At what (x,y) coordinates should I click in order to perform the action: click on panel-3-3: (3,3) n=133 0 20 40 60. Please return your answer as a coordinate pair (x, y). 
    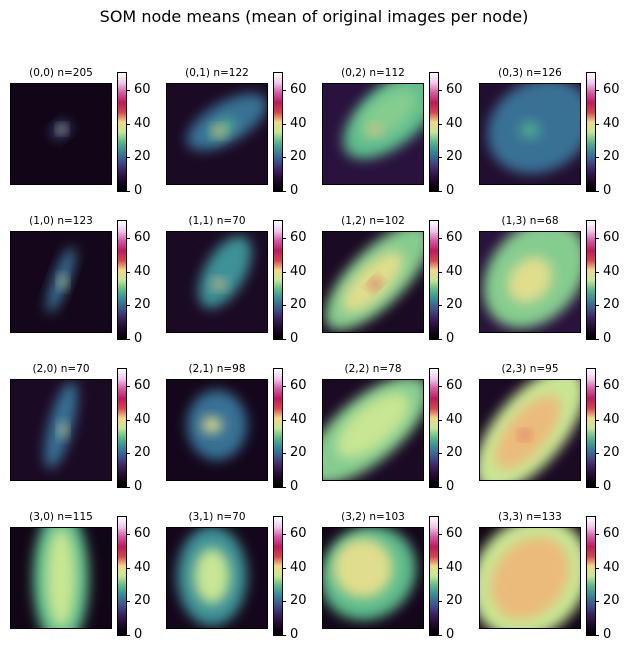
    Looking at the image, I should click on (553, 578).